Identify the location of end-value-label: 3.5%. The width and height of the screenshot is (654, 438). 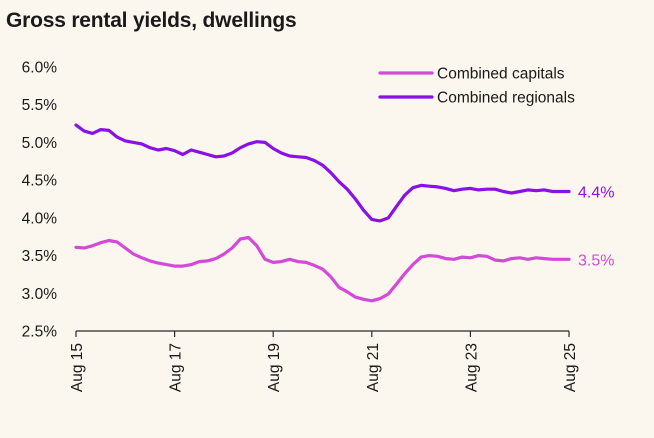
(596, 260).